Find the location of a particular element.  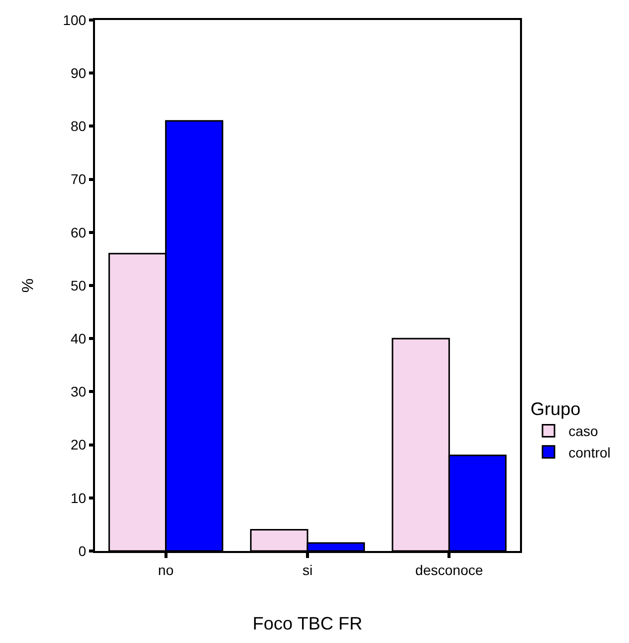

y-tick-label: 90 is located at coordinates (78, 73).